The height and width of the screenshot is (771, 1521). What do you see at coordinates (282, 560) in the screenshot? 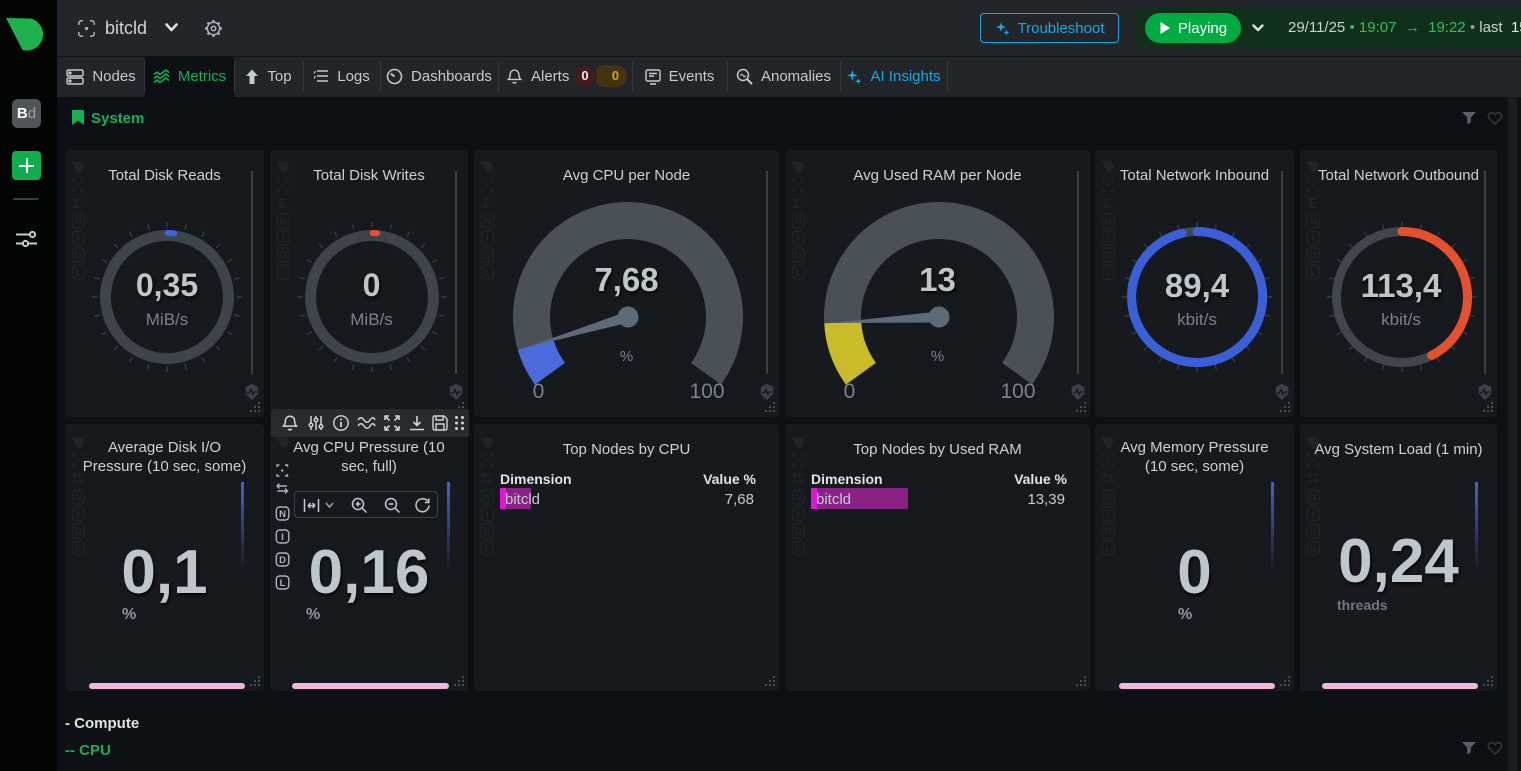
I see `svg-text: D` at bounding box center [282, 560].